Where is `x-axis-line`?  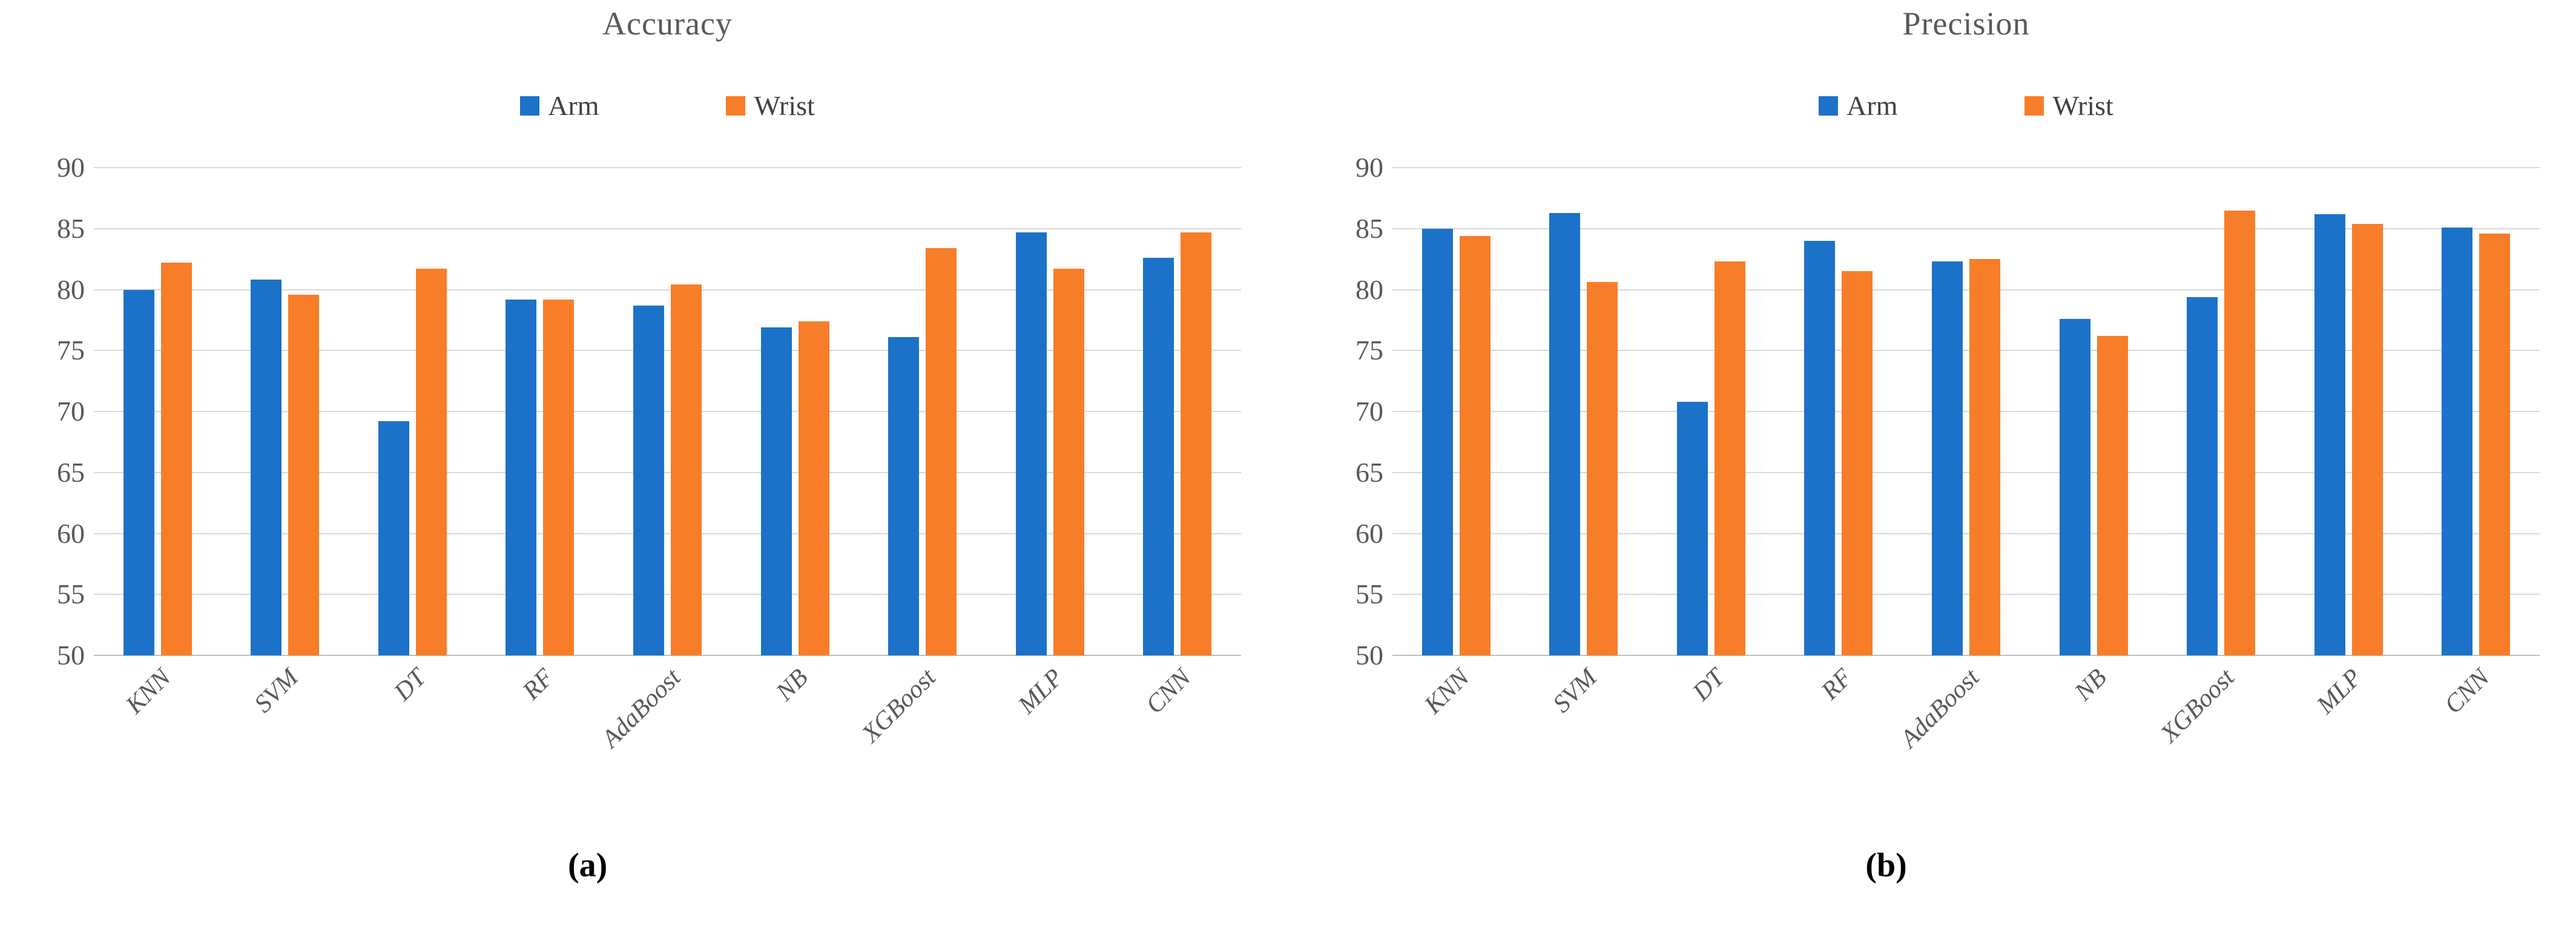 x-axis-line is located at coordinates (667, 655).